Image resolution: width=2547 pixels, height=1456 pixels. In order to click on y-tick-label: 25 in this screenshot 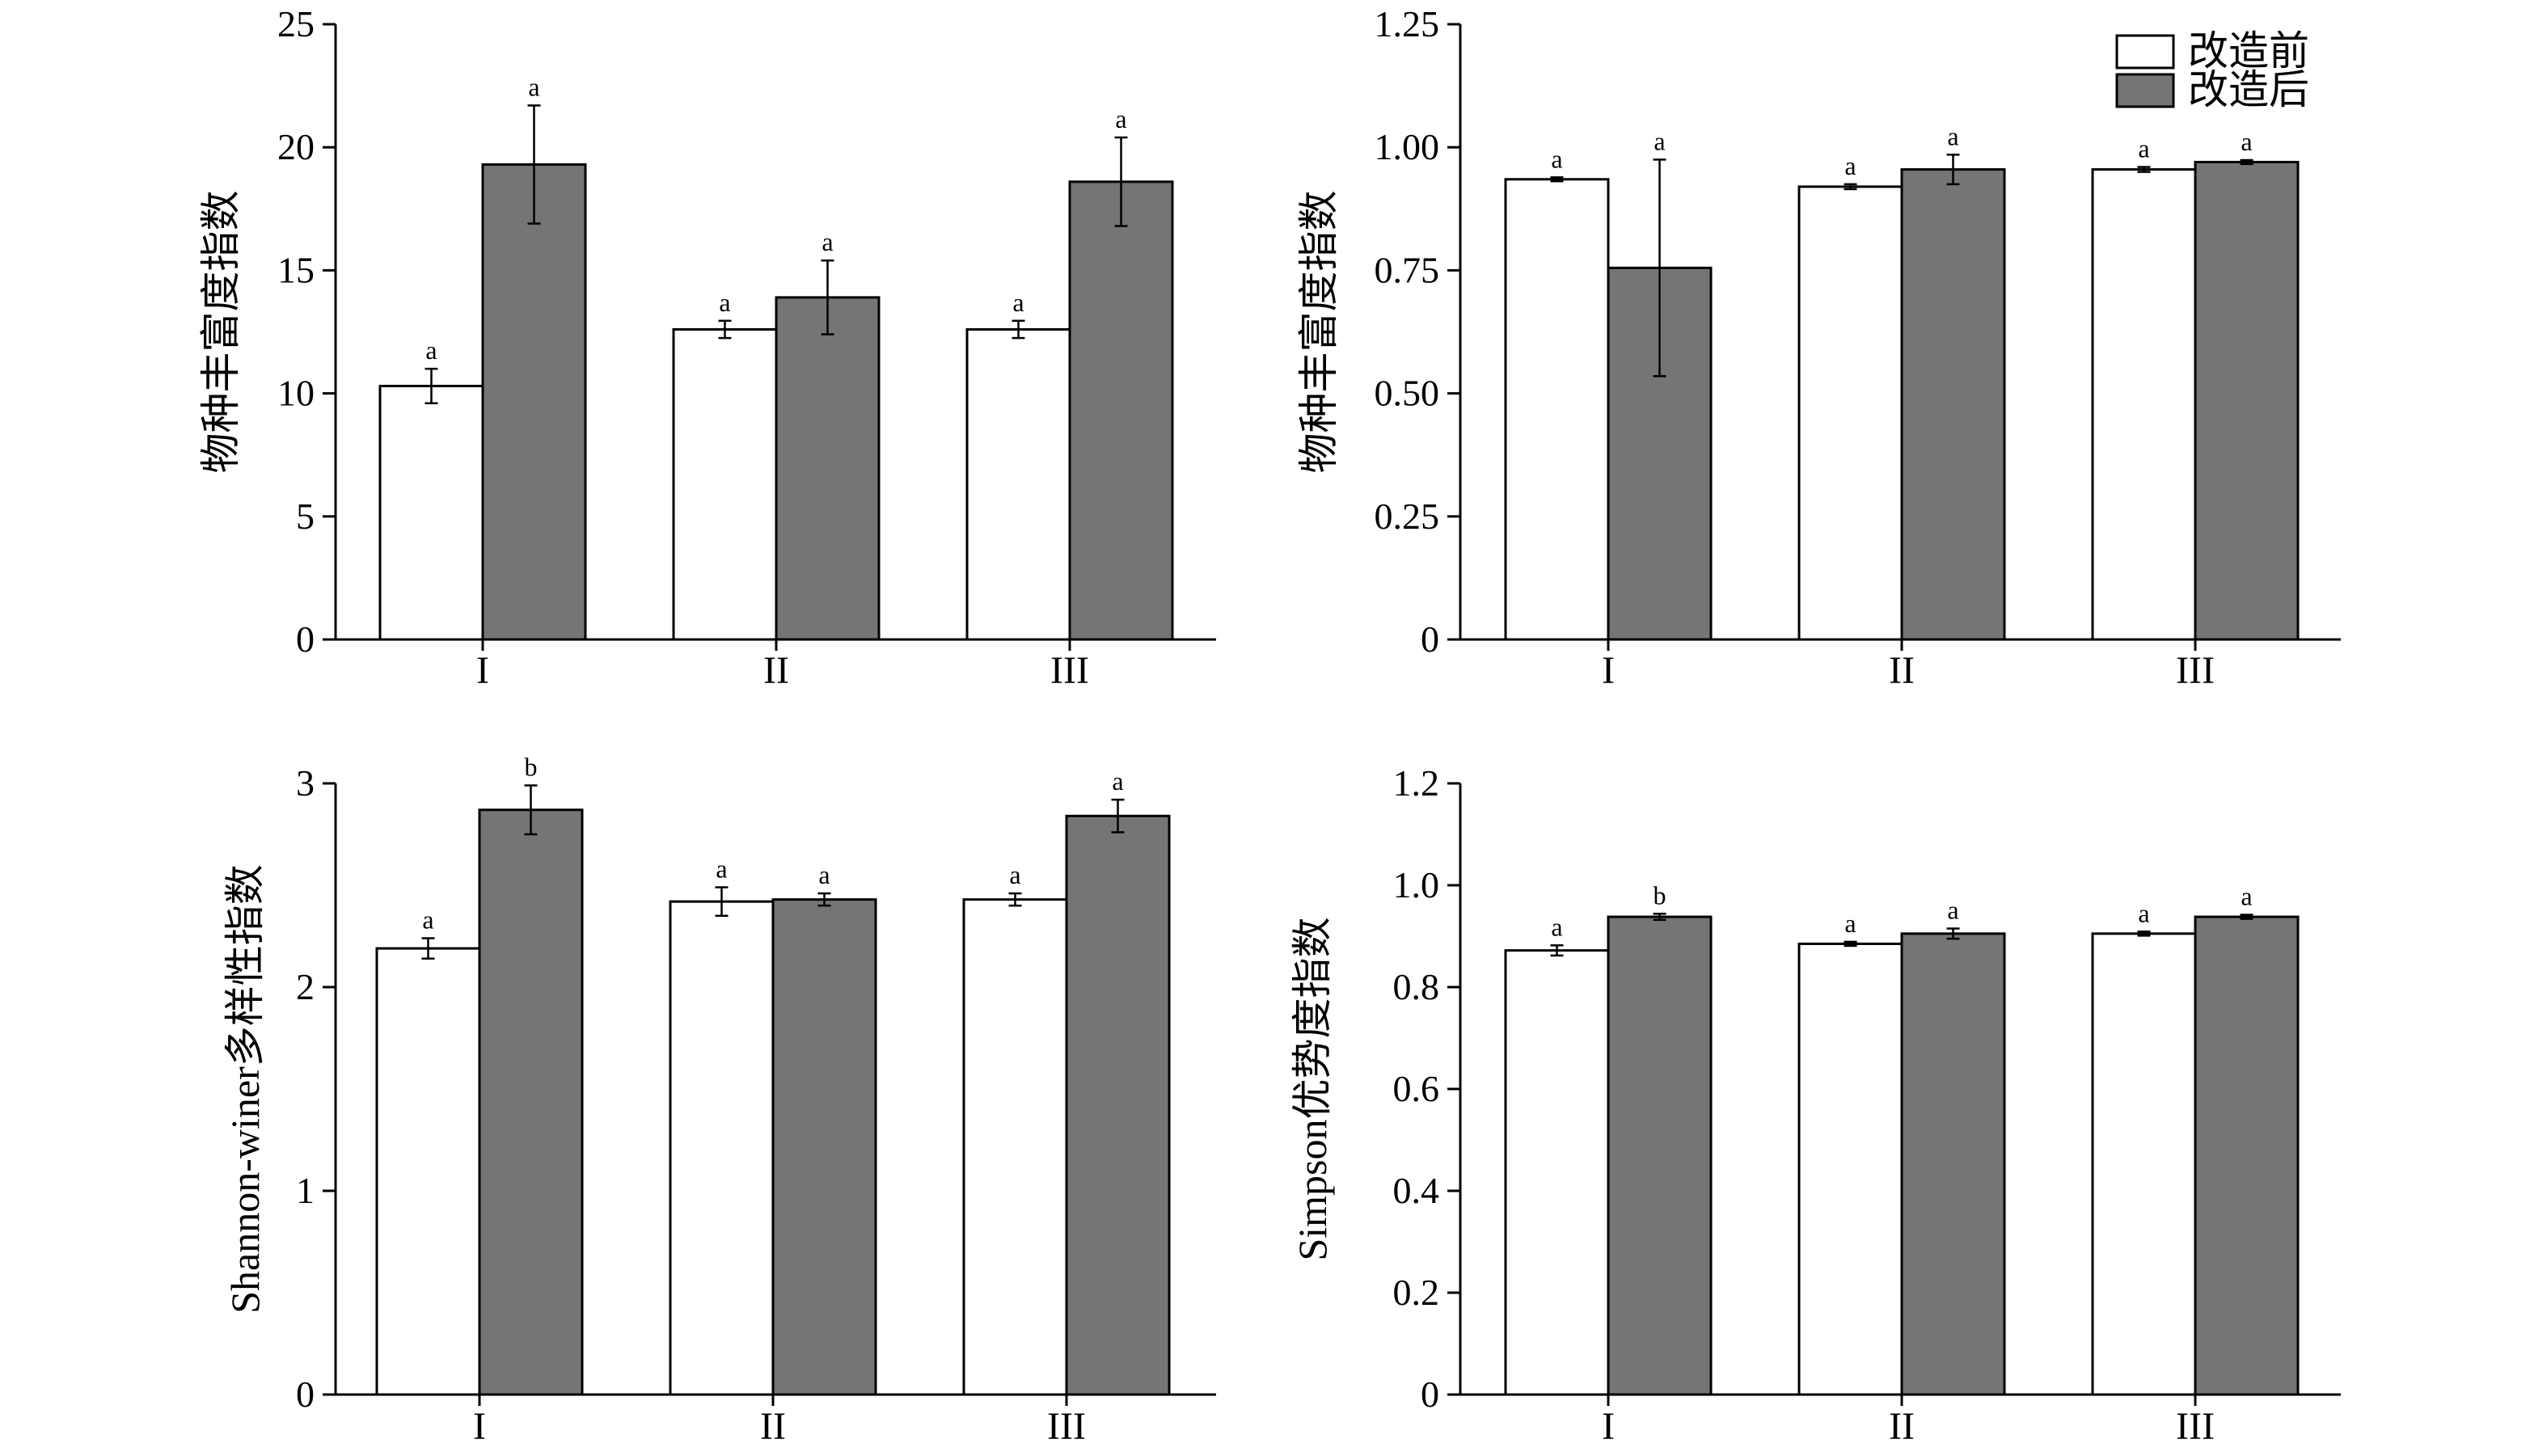, I will do `click(296, 23)`.